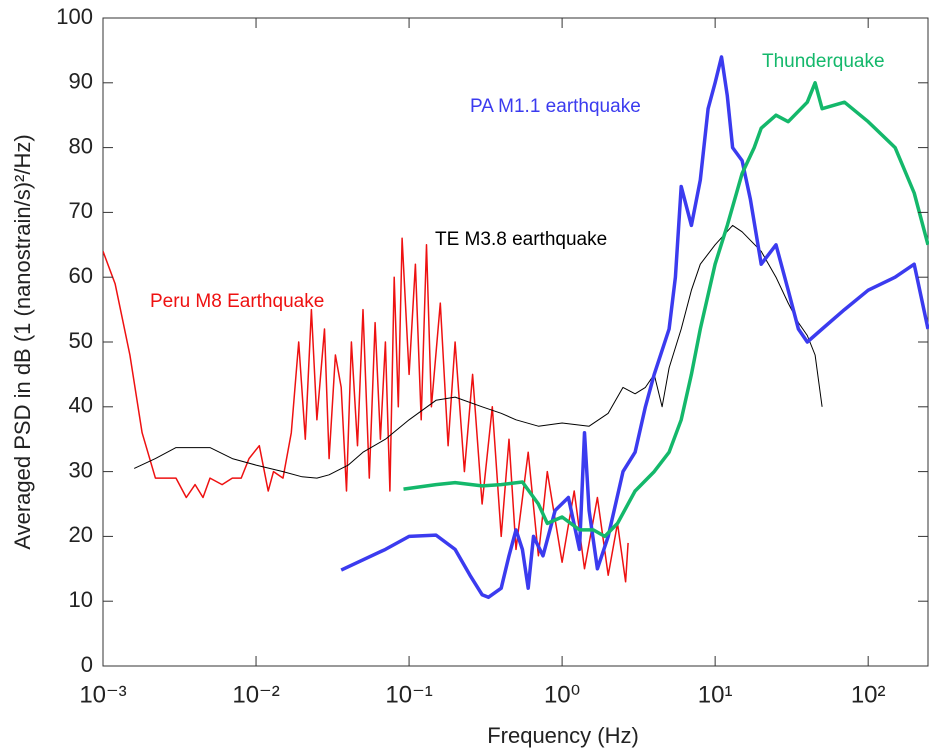  I want to click on y-tick-label: 100, so click(74, 16).